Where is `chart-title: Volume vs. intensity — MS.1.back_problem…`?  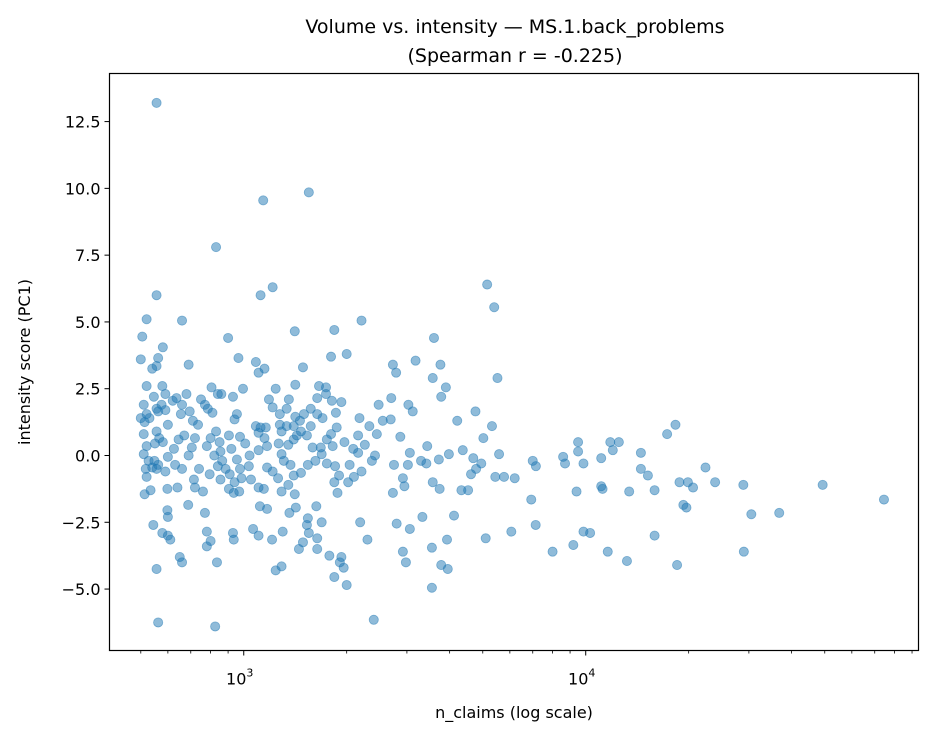 chart-title: Volume vs. intensity — MS.1.back_problem… is located at coordinates (514, 27).